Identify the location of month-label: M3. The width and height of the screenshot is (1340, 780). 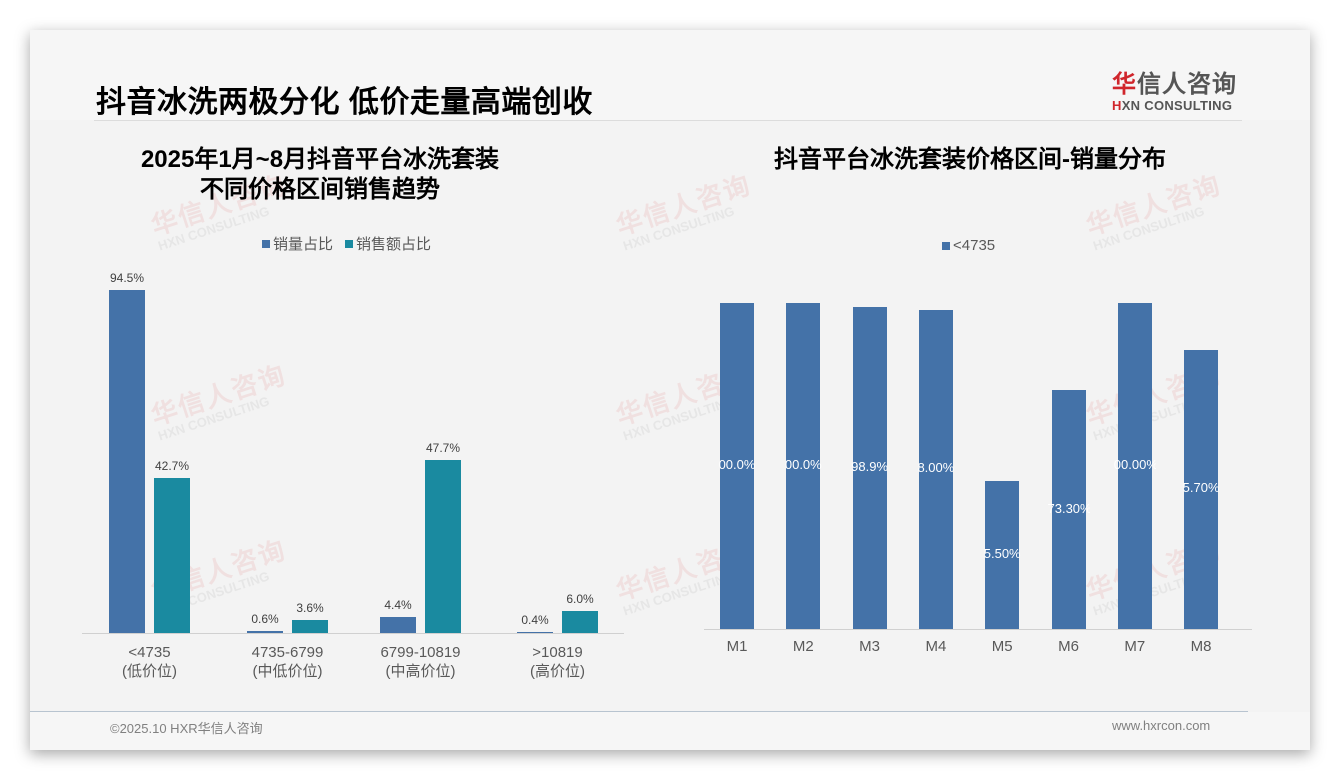
(870, 646).